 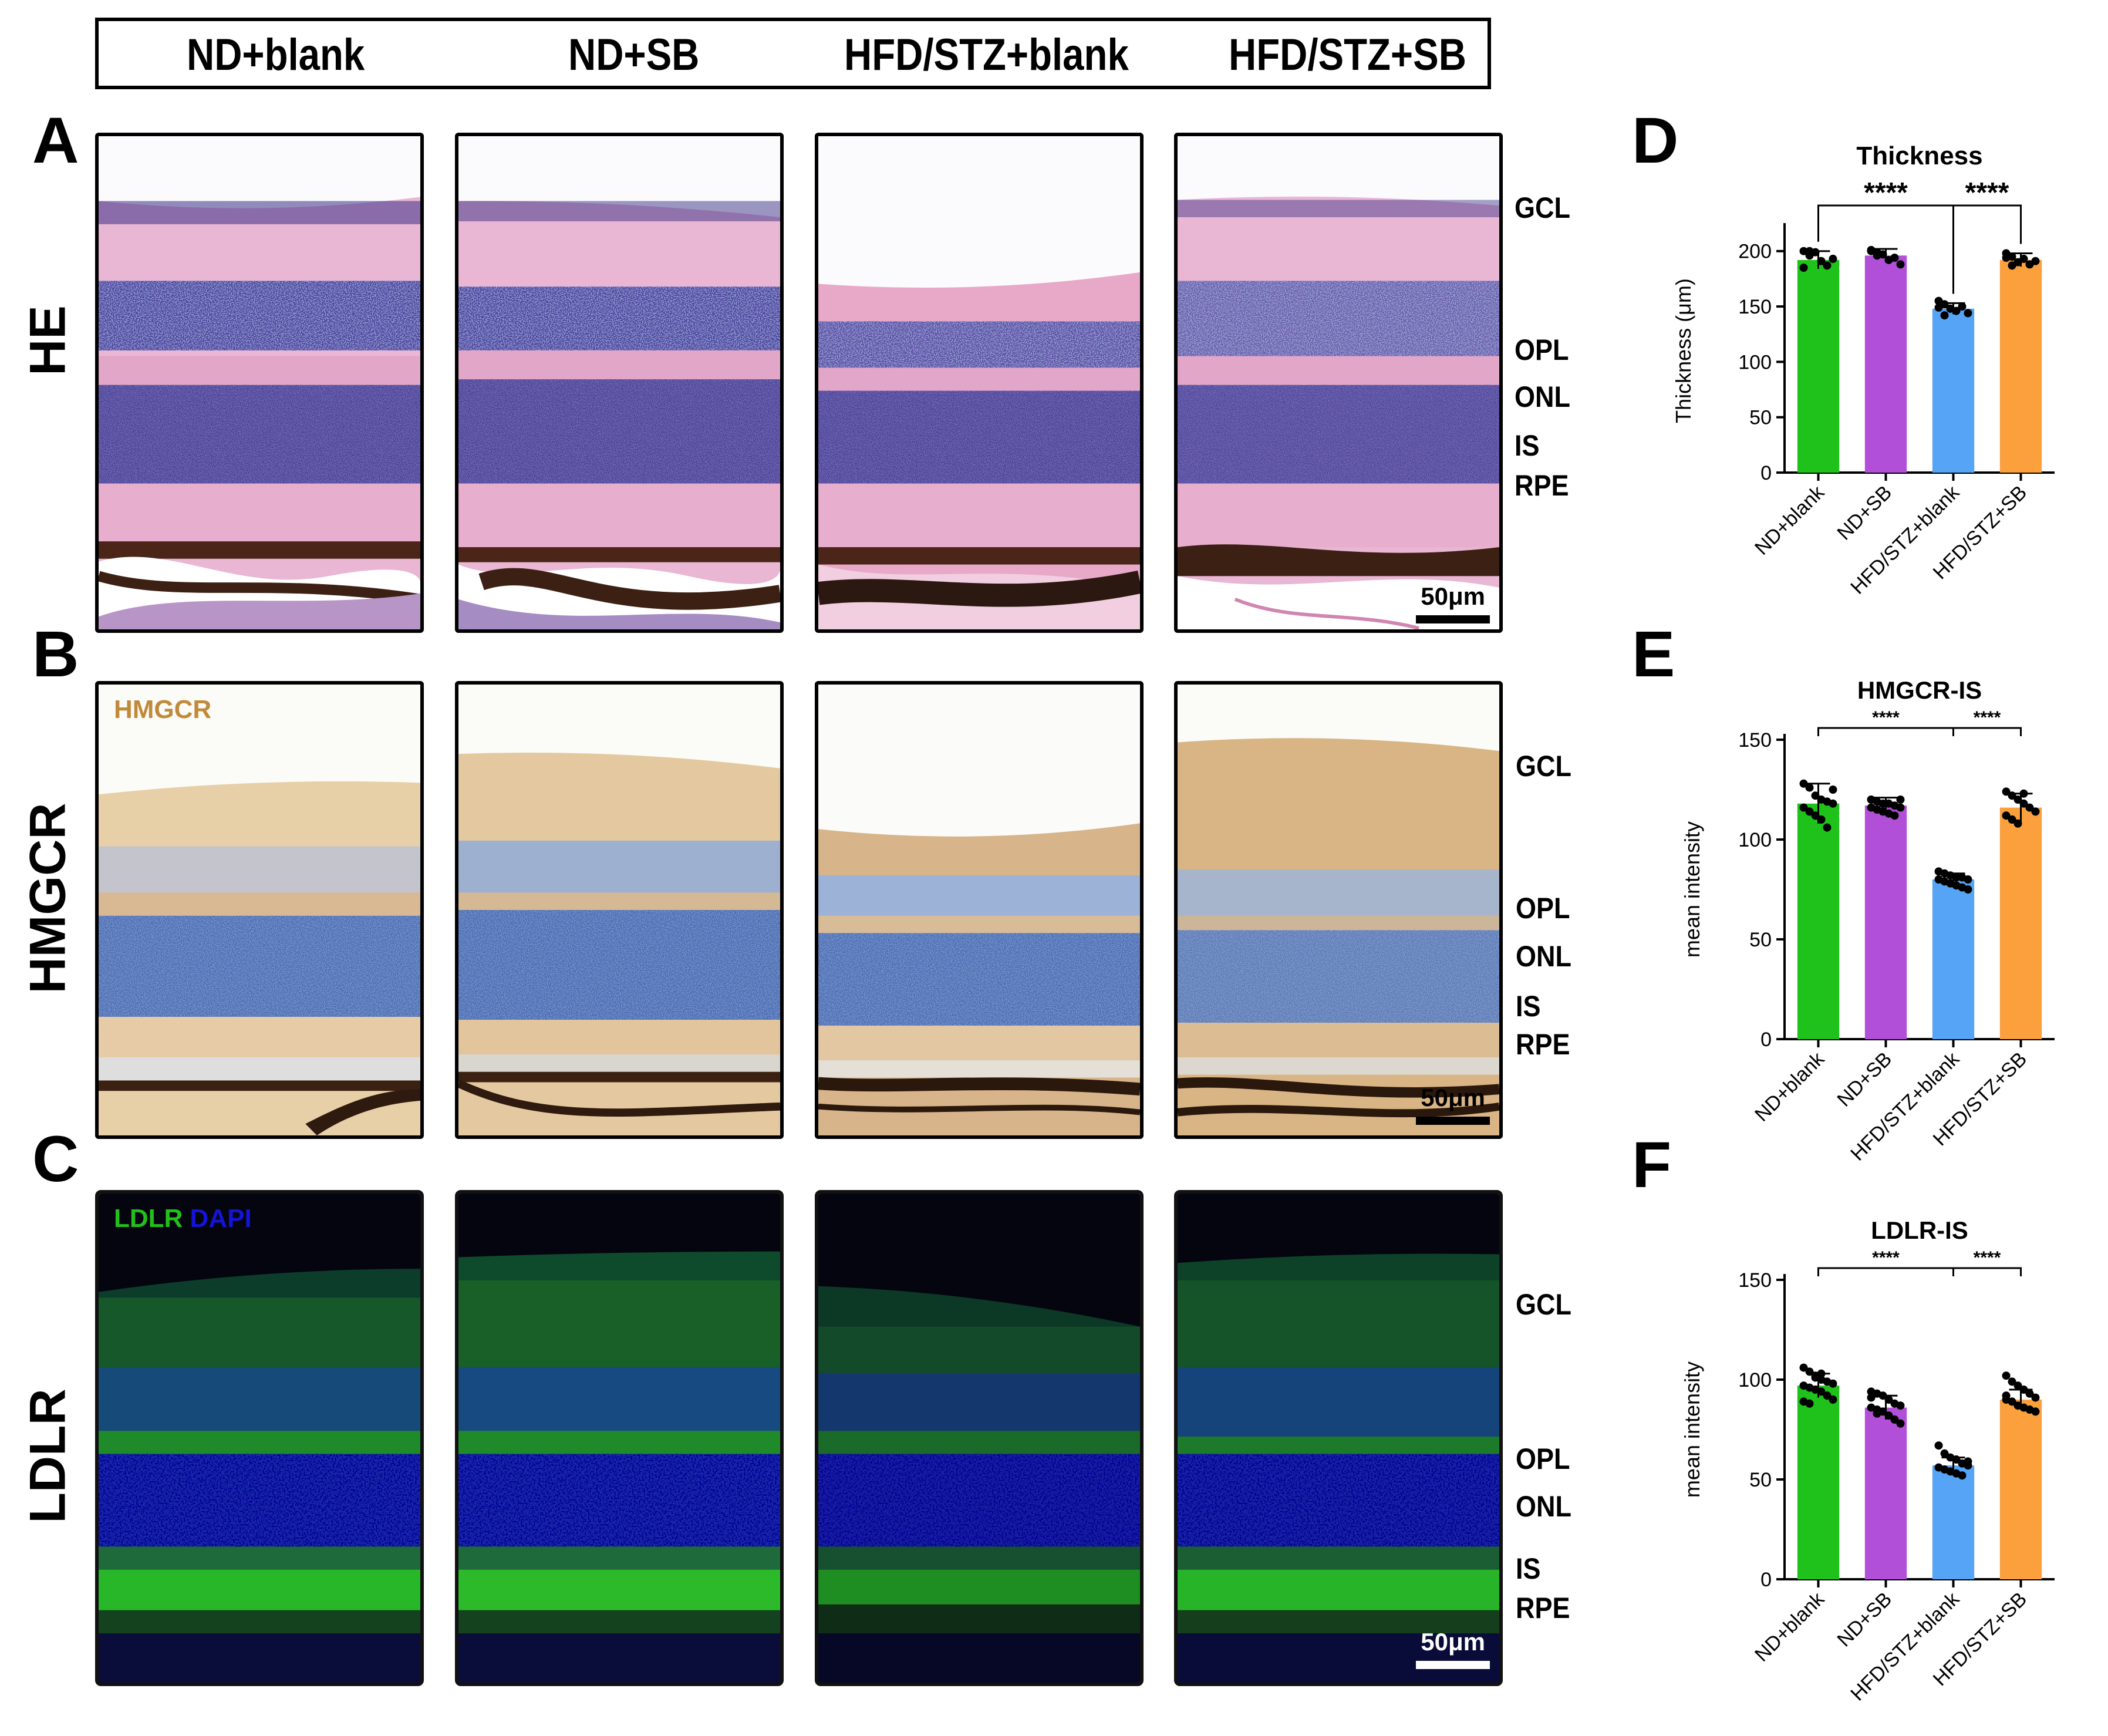 What do you see at coordinates (1766, 473) in the screenshot?
I see `y-tick-label: 0` at bounding box center [1766, 473].